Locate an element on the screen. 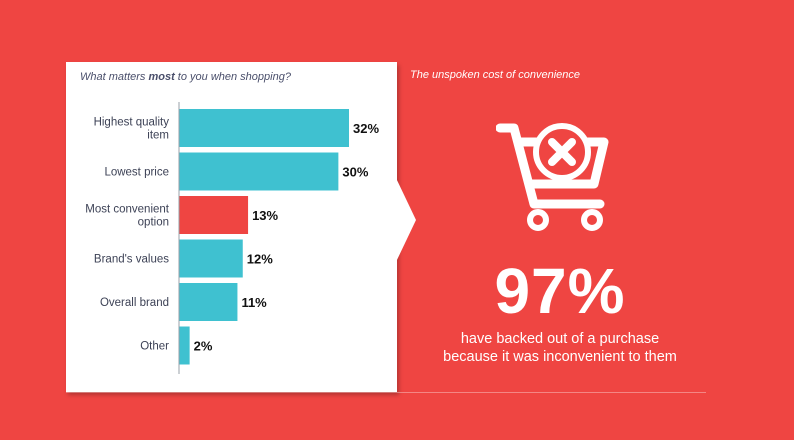 The height and width of the screenshot is (440, 794). data-label: 2% is located at coordinates (203, 346).